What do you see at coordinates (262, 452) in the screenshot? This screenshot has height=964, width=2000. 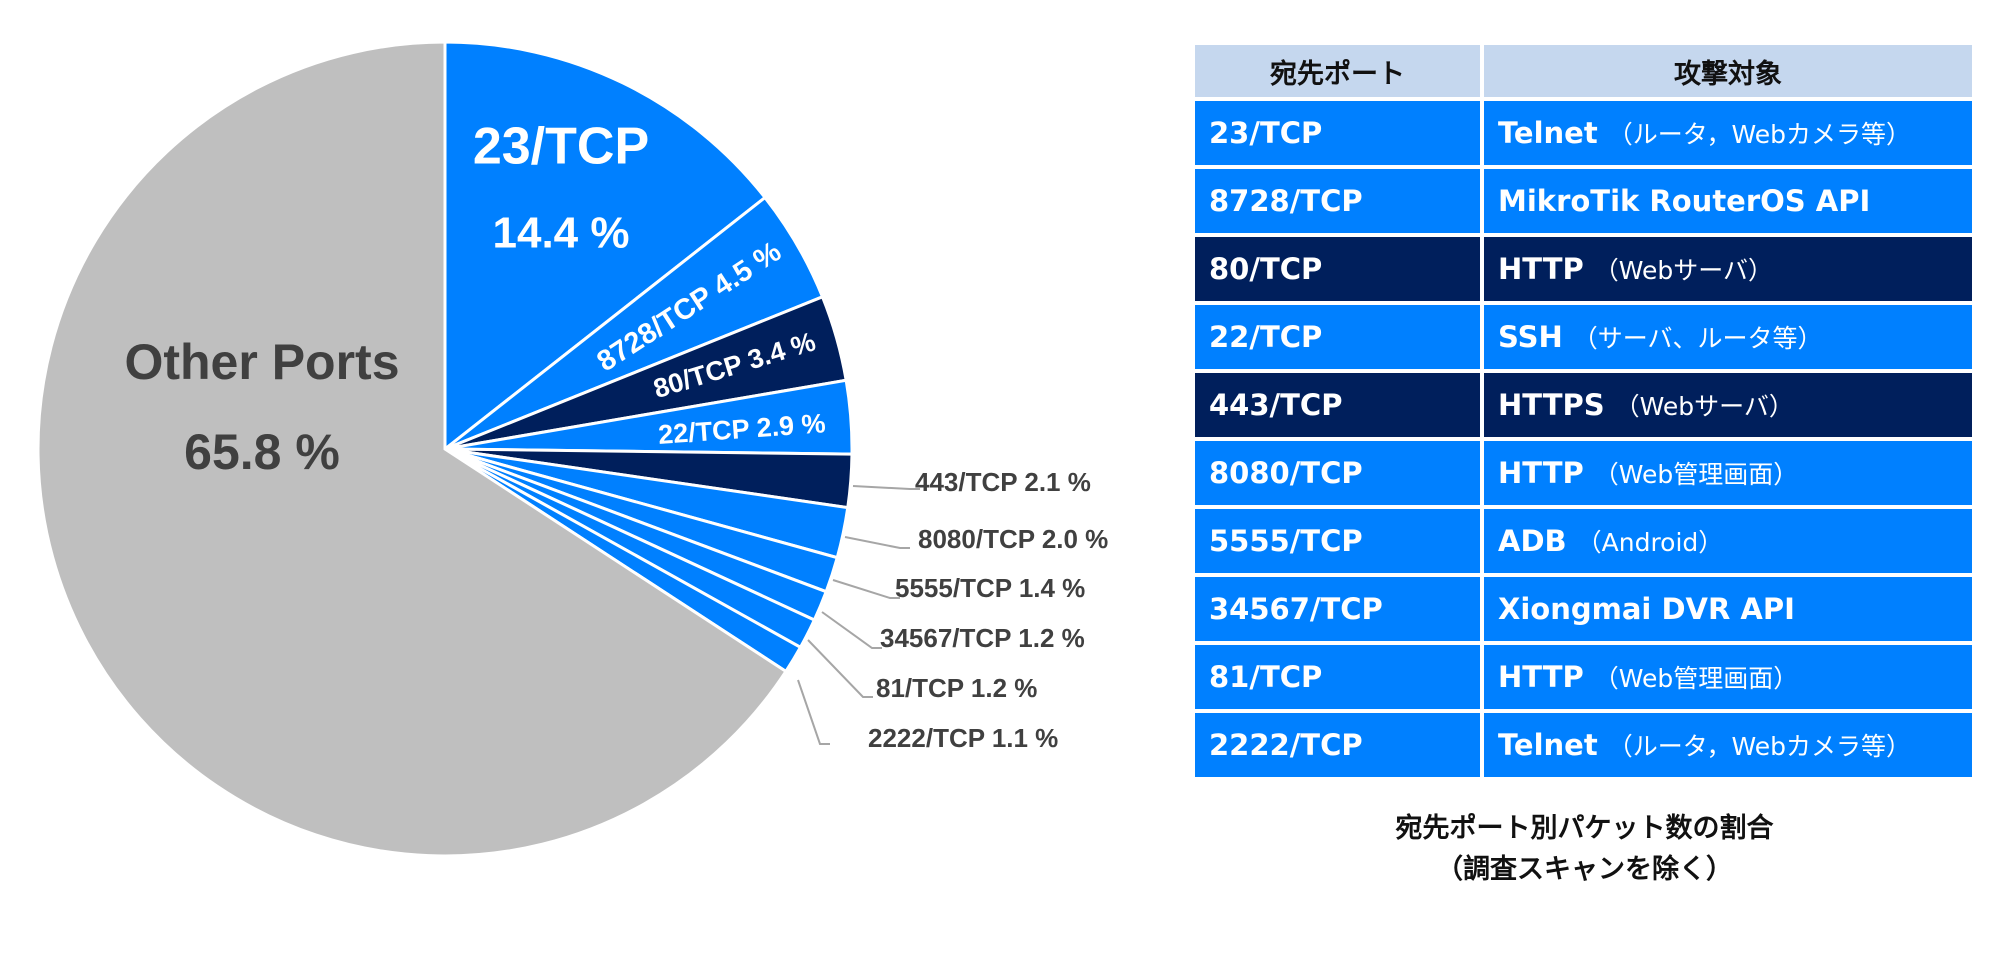 I see `data-label-other-ports-pct: 65.8 %` at bounding box center [262, 452].